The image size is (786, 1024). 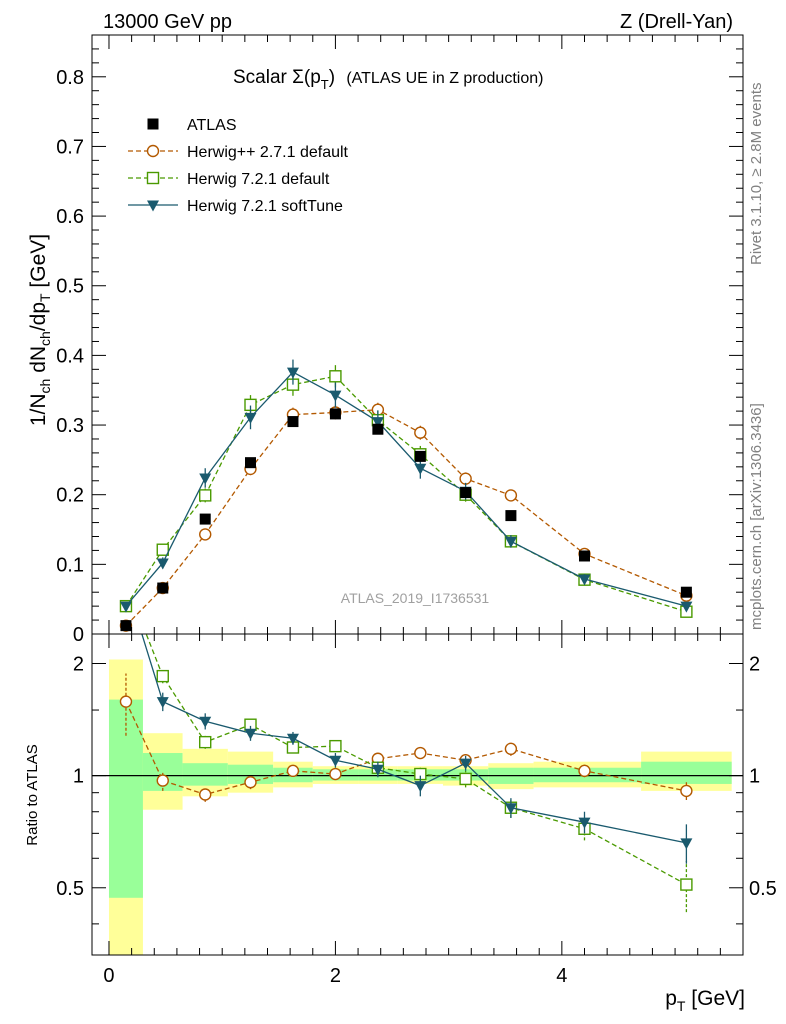 What do you see at coordinates (205, 774) in the screenshot?
I see `band-inner-bin` at bounding box center [205, 774].